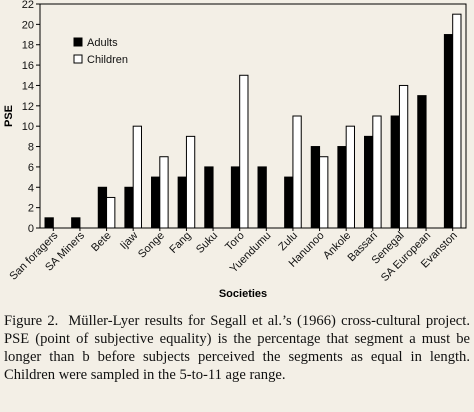 The height and width of the screenshot is (412, 474). What do you see at coordinates (28, 25) in the screenshot?
I see `y-tick-label: 20` at bounding box center [28, 25].